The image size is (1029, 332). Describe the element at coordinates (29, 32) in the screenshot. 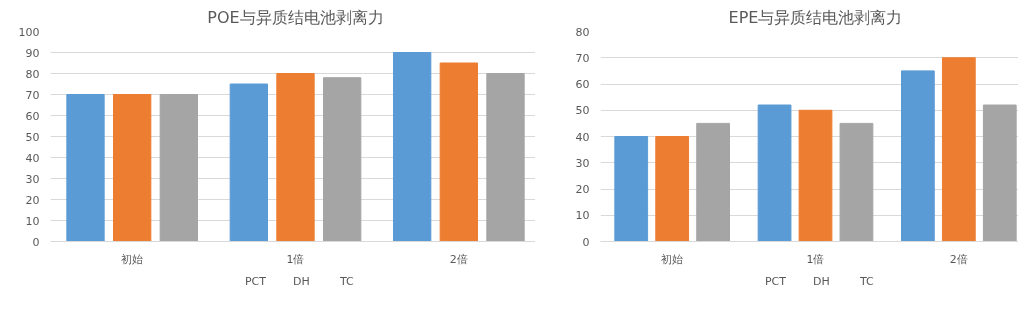

I see `y-tick-label: 100` at that location.